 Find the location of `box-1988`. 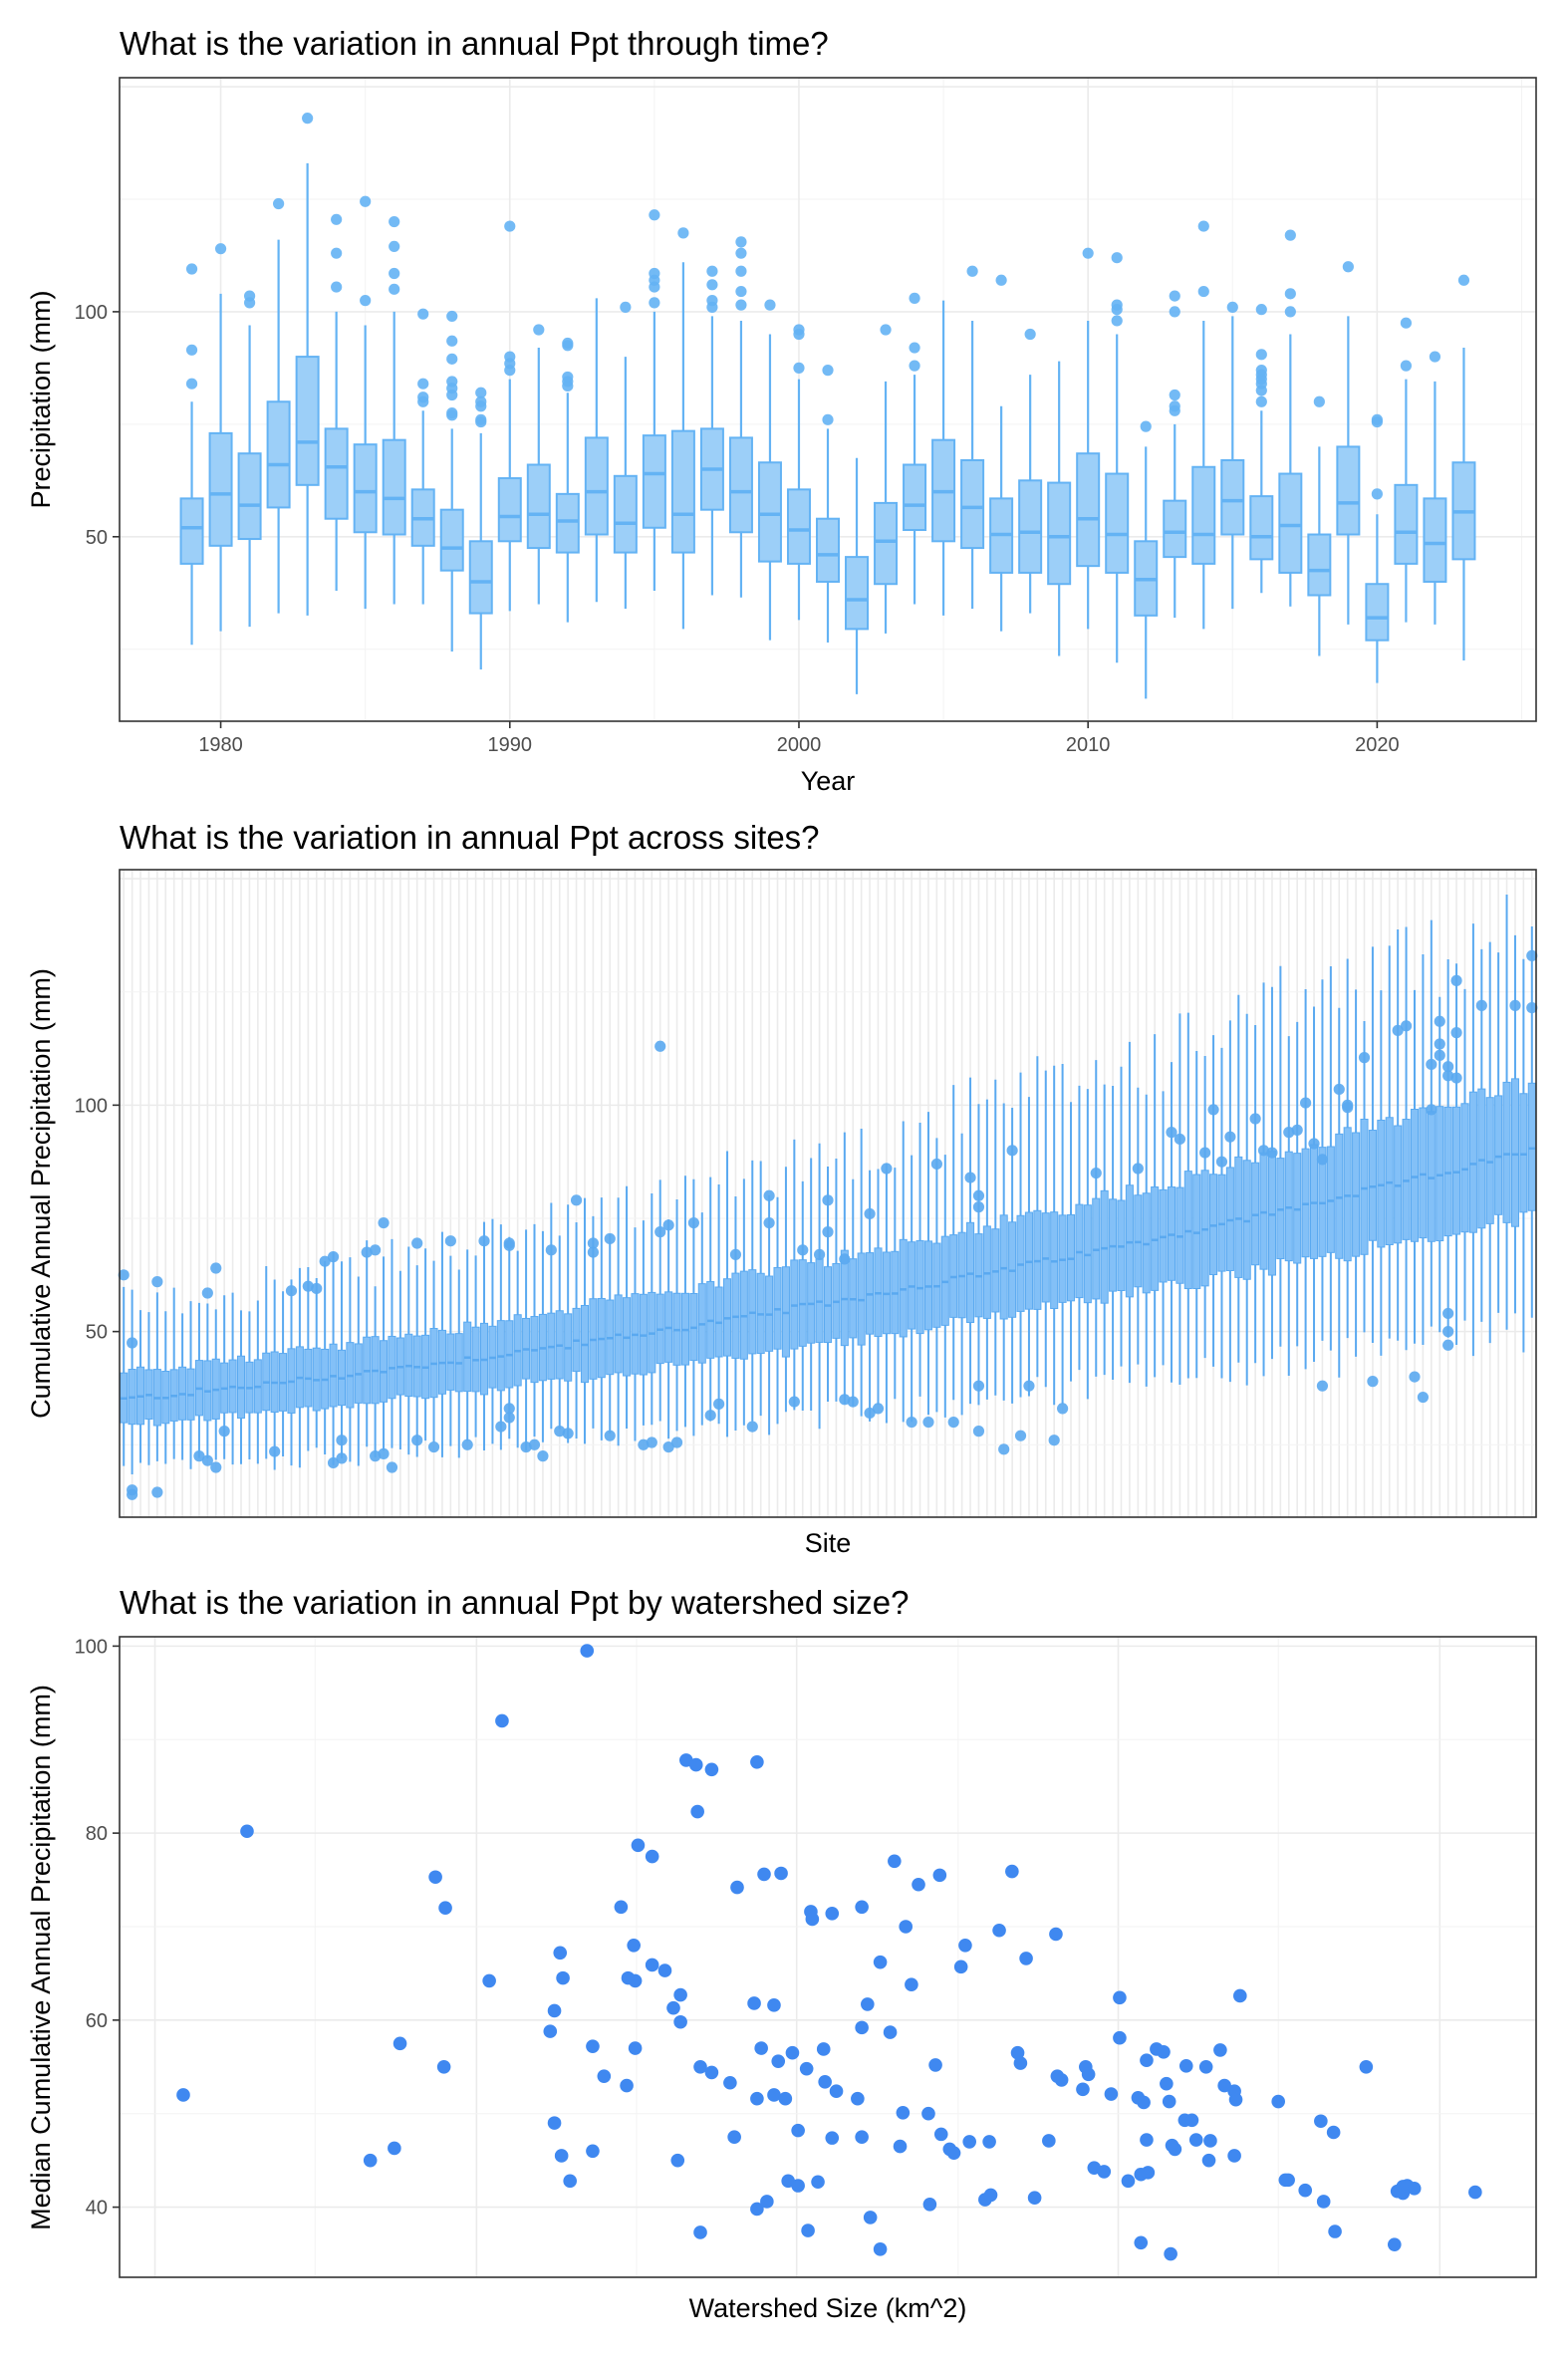

box-1988 is located at coordinates (451, 481).